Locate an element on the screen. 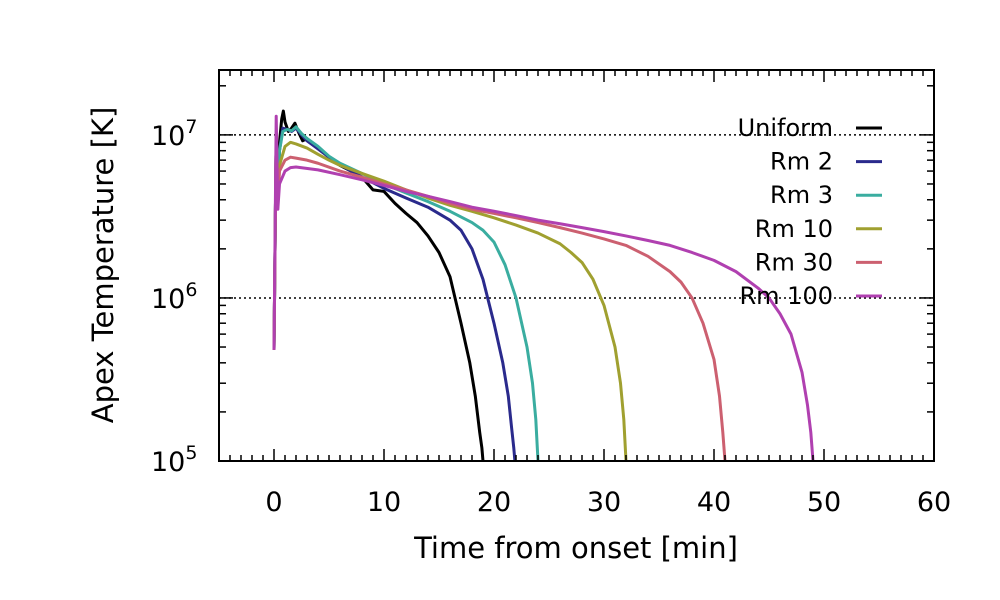 The height and width of the screenshot is (600, 1000). x-tick-label: 0 is located at coordinates (273, 502).